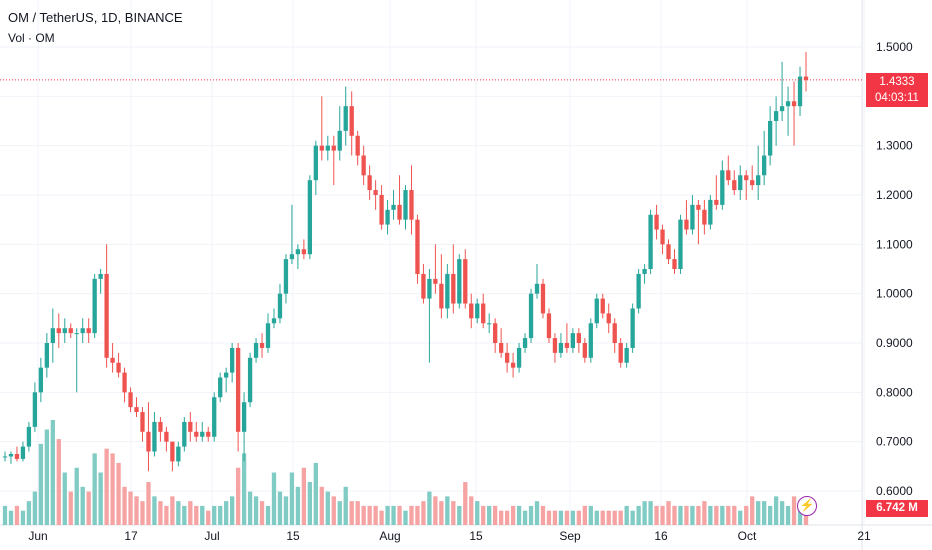  What do you see at coordinates (131, 536) in the screenshot?
I see `time-tick-label: 17` at bounding box center [131, 536].